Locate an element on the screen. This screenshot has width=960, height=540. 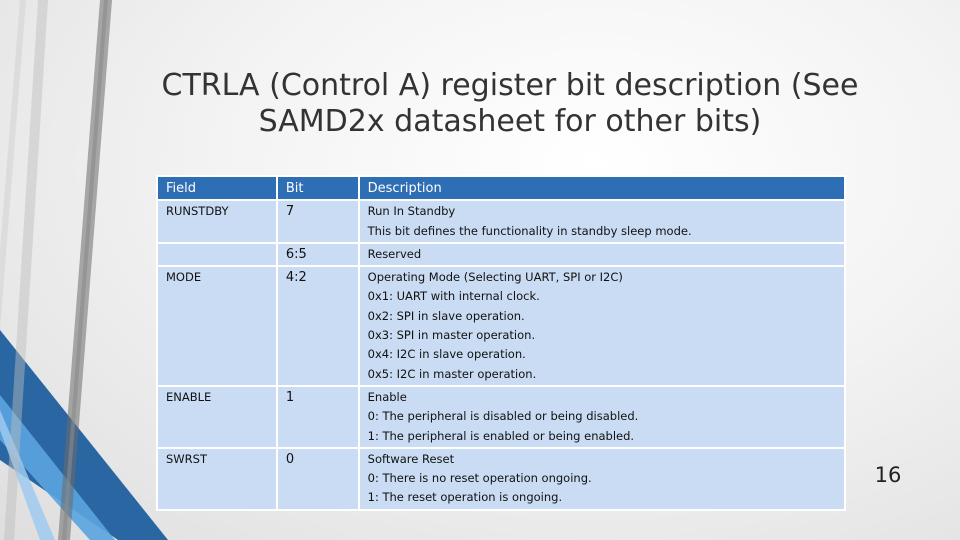
bit-cell: 7 is located at coordinates (317, 221).